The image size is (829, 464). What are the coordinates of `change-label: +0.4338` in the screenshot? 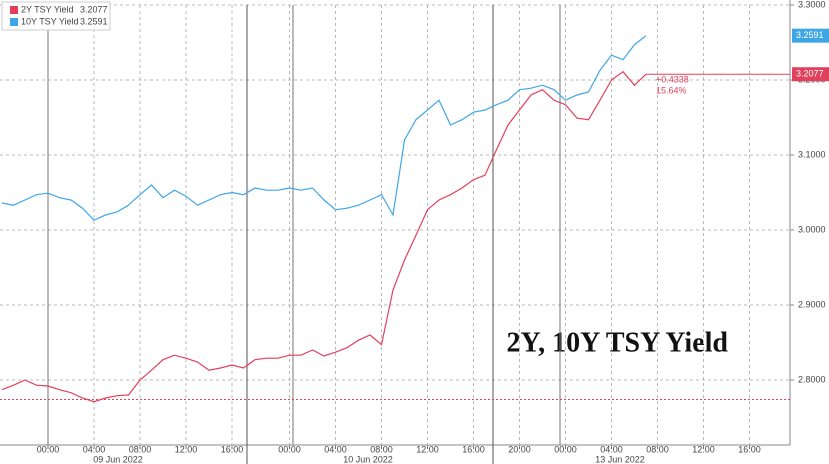 It's located at (672, 79).